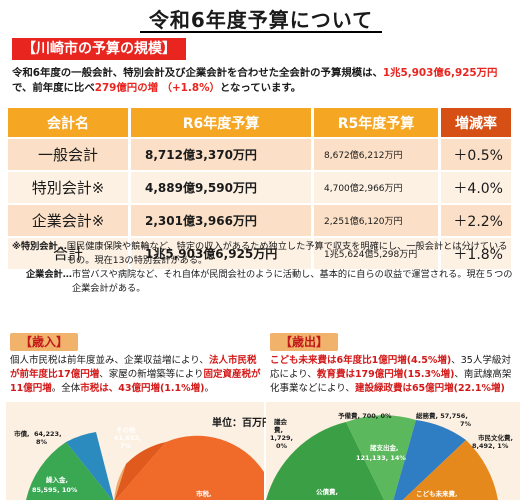 The width and height of the screenshot is (522, 500). I want to click on account-name: 一般会計, so click(68, 154).